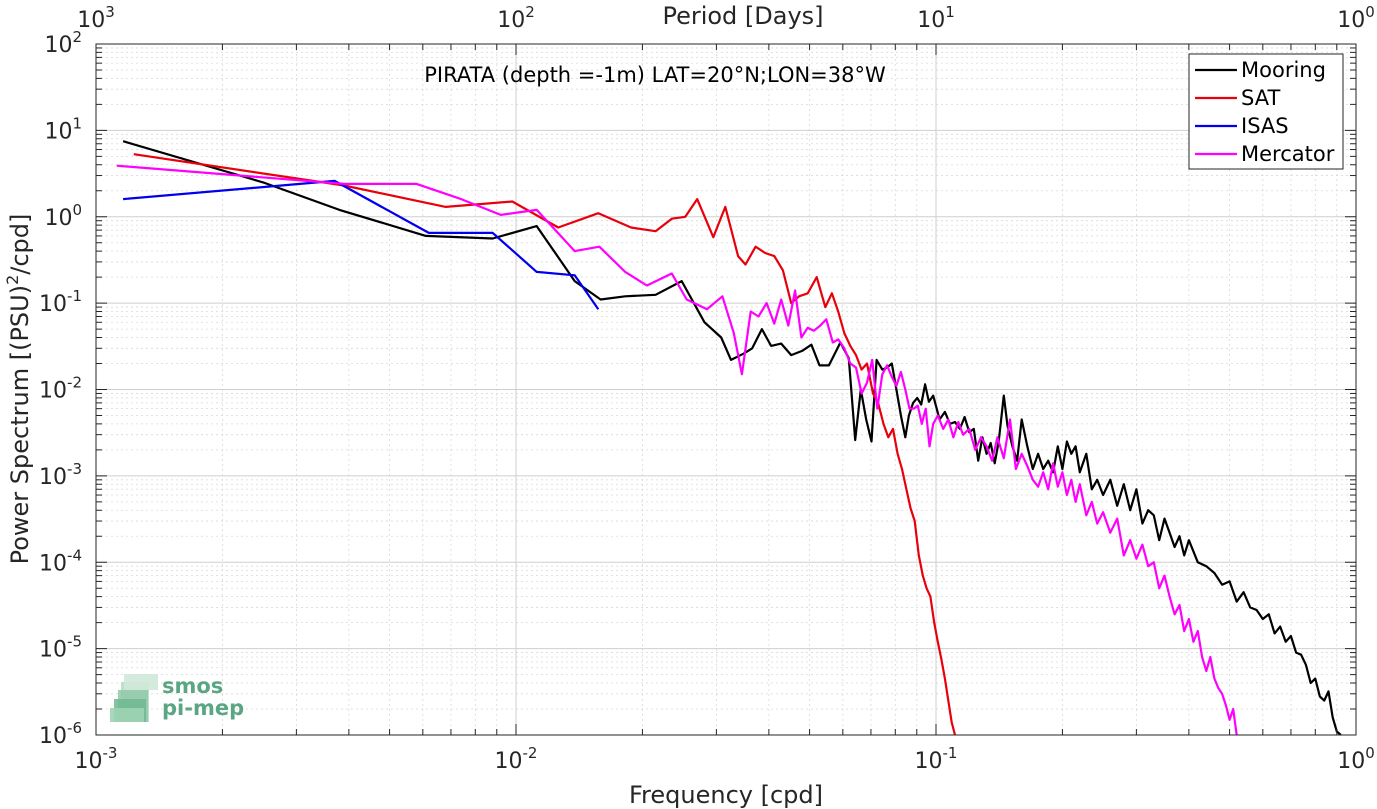  I want to click on top-tick-exponent: 2, so click(530, 12).